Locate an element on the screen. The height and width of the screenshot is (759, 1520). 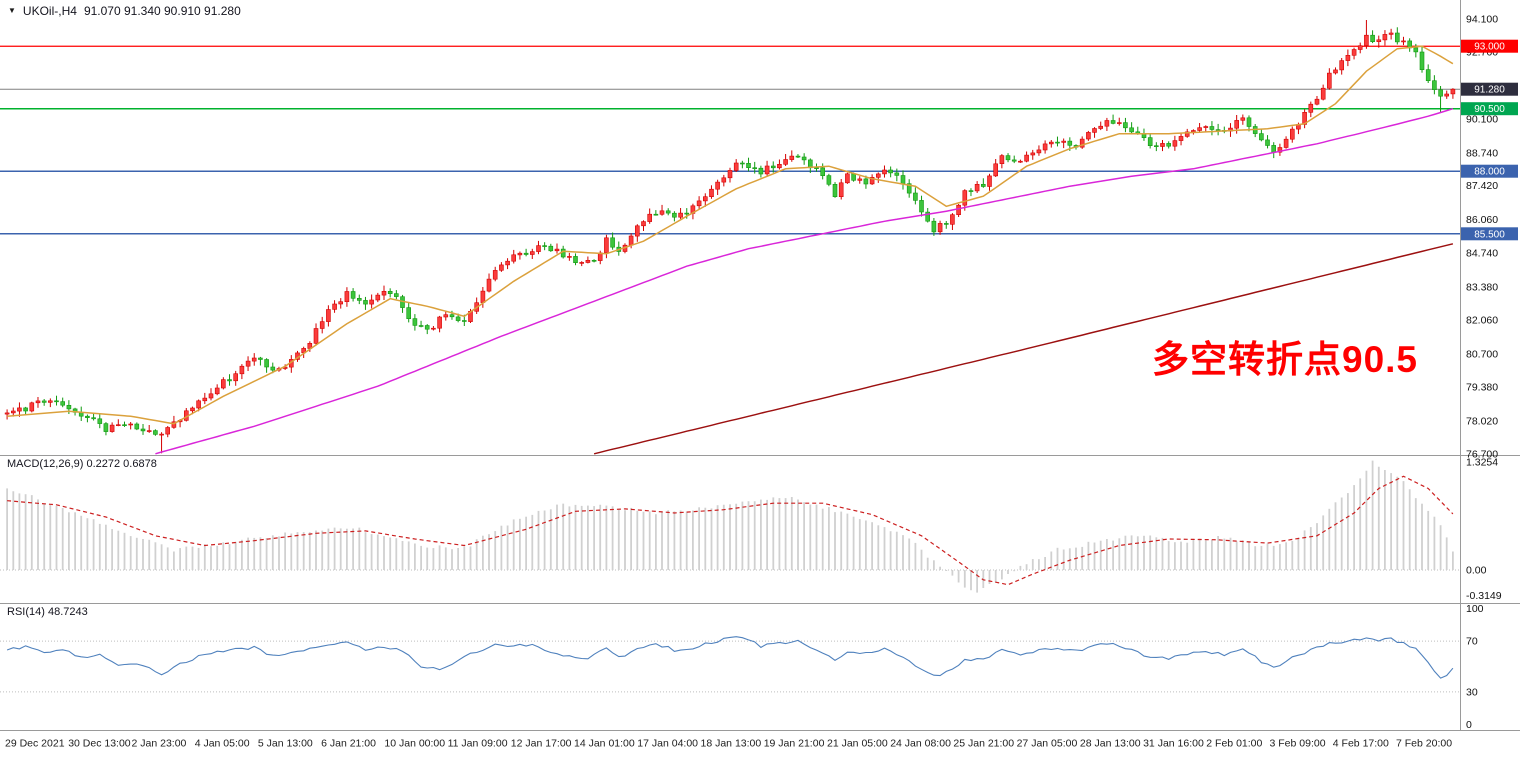
svg-text: 82.060 is located at coordinates (1482, 320).